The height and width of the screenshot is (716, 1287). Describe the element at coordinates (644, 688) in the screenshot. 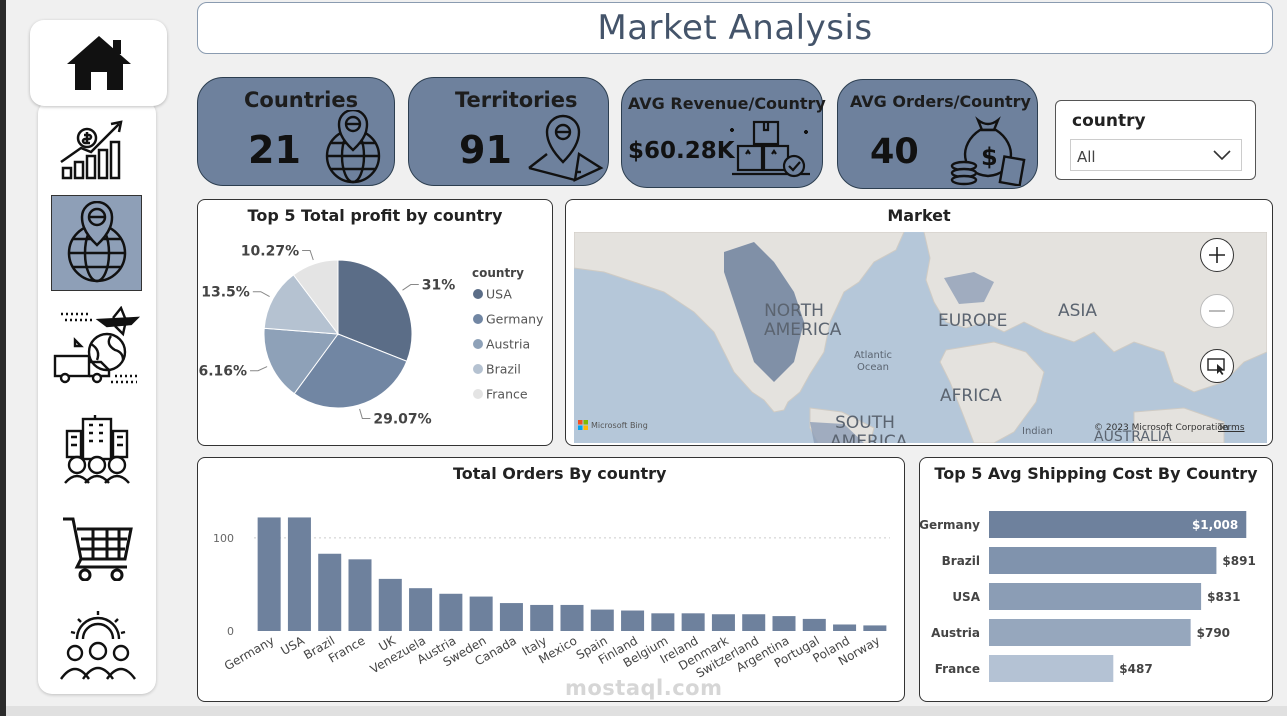

I see `watermark: mostaql.com` at that location.